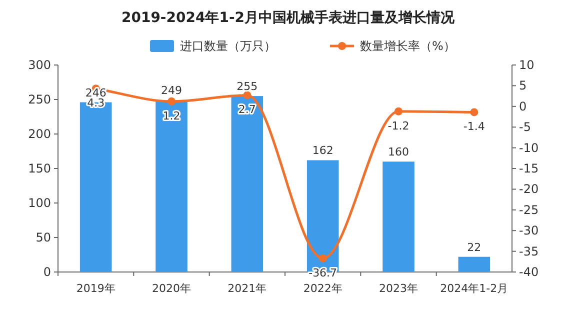 The width and height of the screenshot is (576, 327). What do you see at coordinates (39, 65) in the screenshot?
I see `y-tick-label: 300` at bounding box center [39, 65].